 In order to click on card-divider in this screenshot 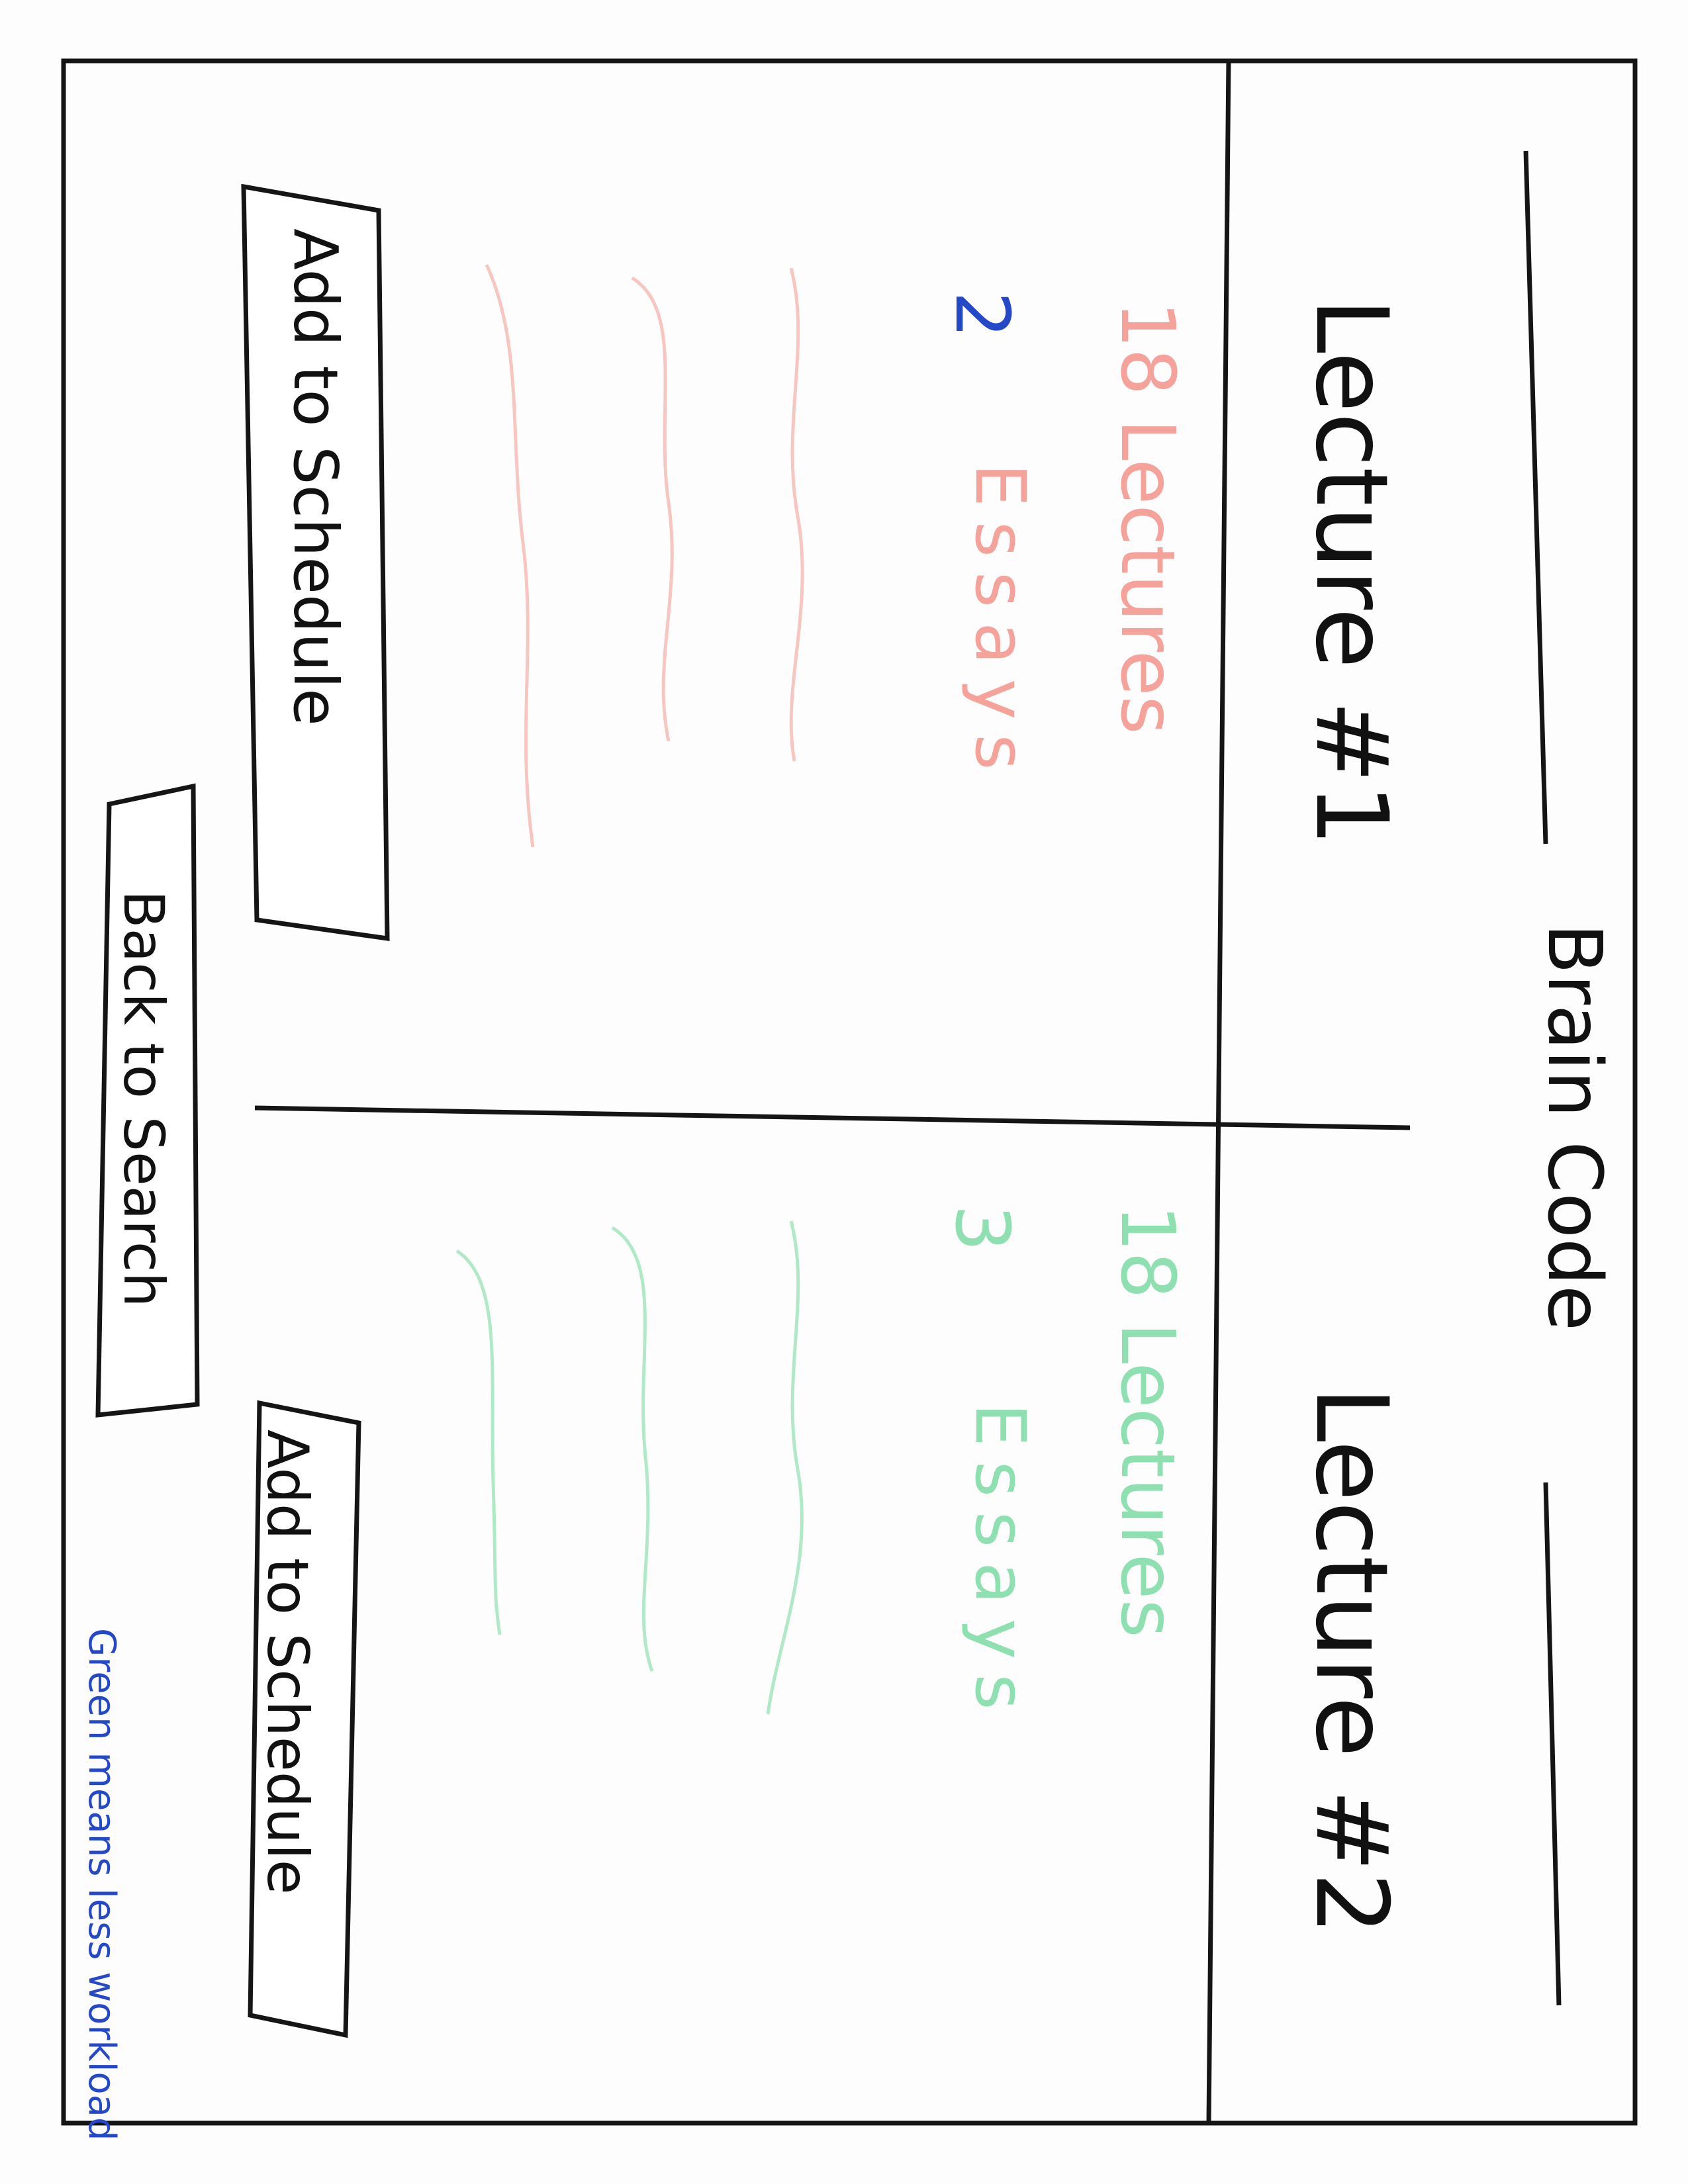, I will do `click(832, 1117)`.